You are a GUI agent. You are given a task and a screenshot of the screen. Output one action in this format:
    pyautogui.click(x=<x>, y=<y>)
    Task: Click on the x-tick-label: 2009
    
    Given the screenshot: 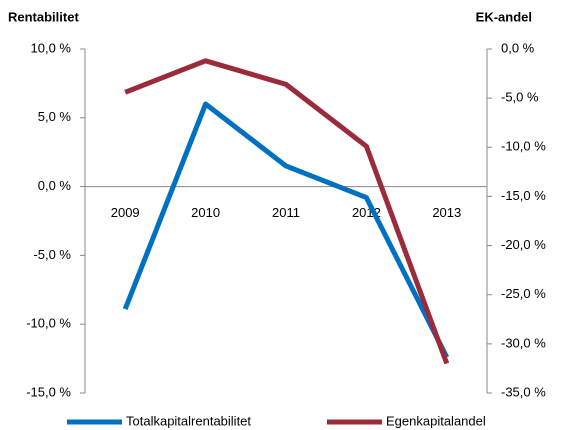 What is the action you would take?
    pyautogui.click(x=125, y=212)
    